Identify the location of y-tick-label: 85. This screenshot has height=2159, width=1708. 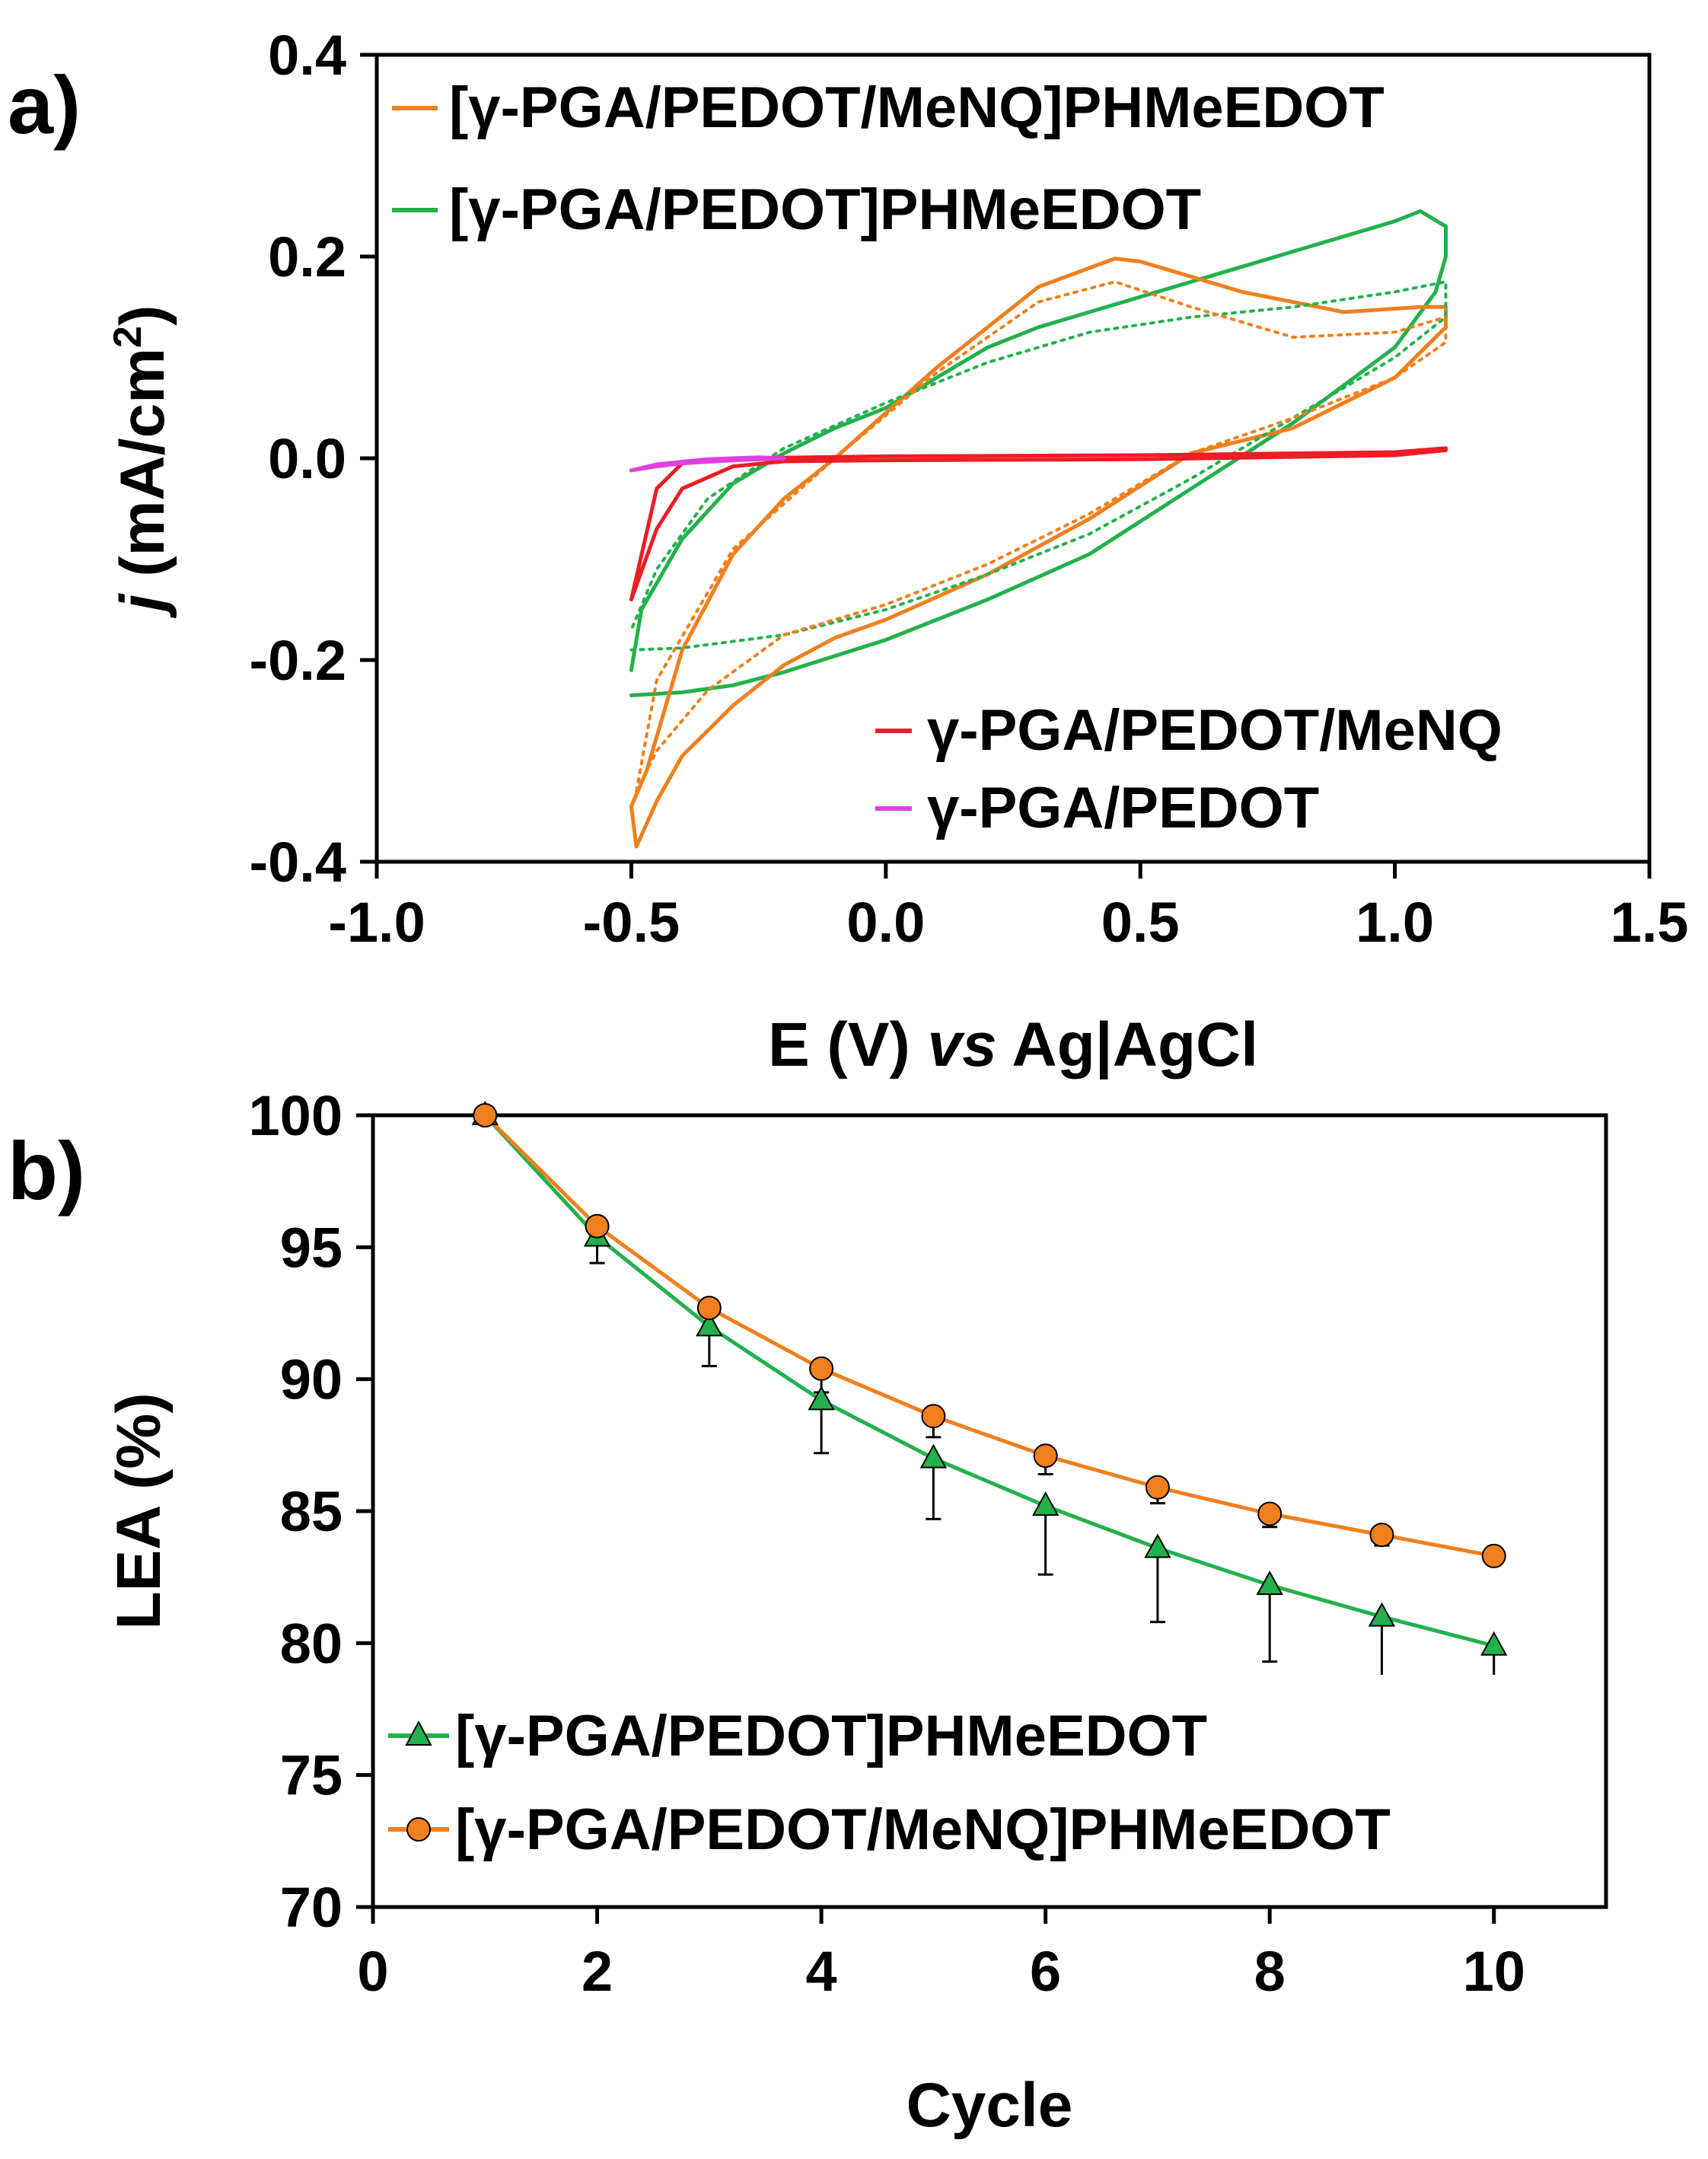
(311, 1511).